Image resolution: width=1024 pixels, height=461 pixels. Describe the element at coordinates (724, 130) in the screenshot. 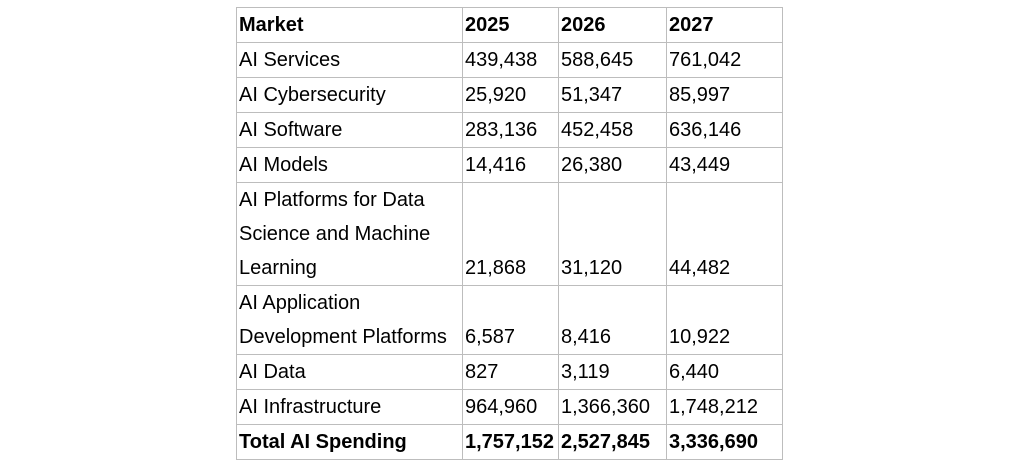

I see `value-2027-cell: 636,146` at that location.